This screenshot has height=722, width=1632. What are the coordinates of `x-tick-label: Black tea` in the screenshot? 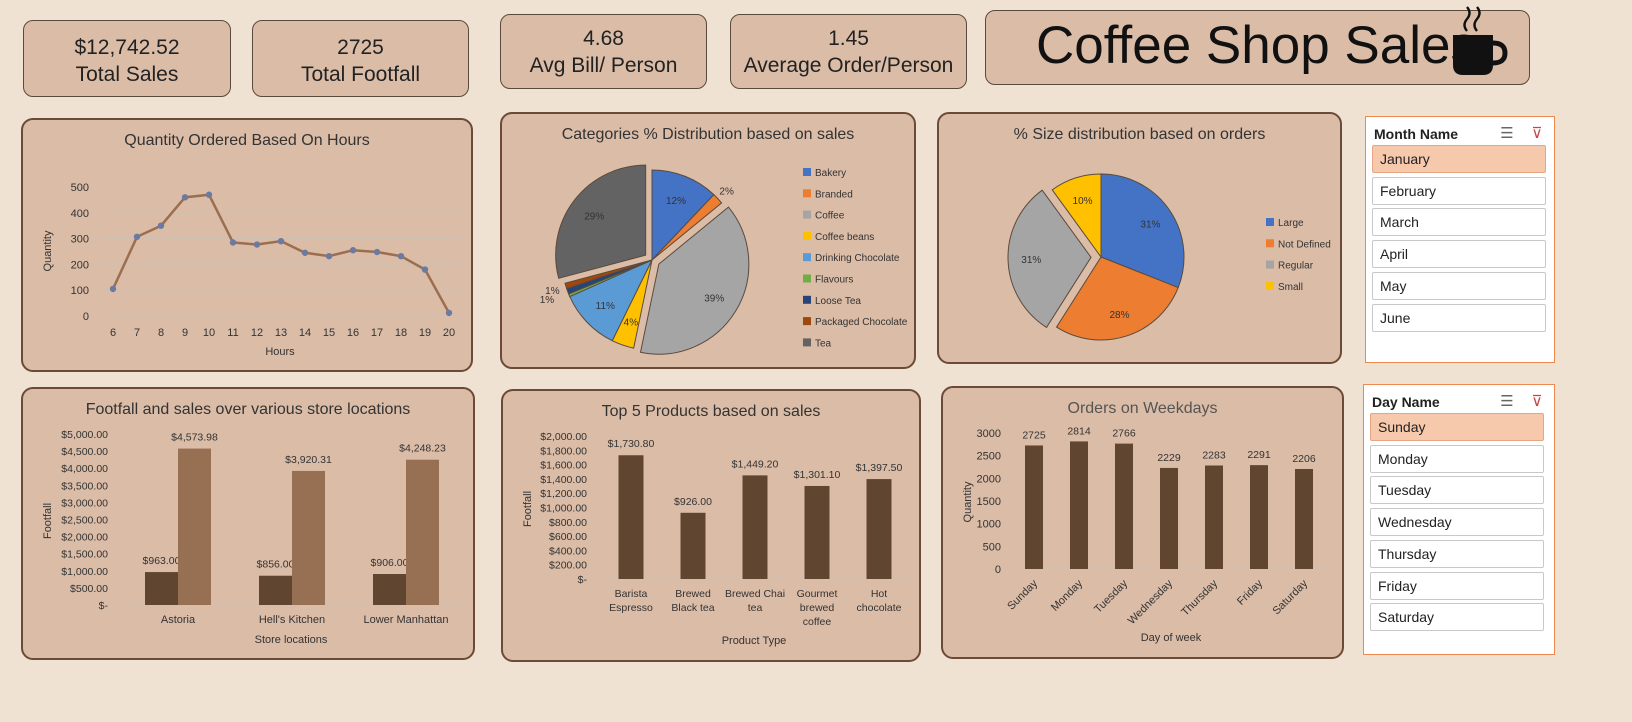 It's located at (692, 608).